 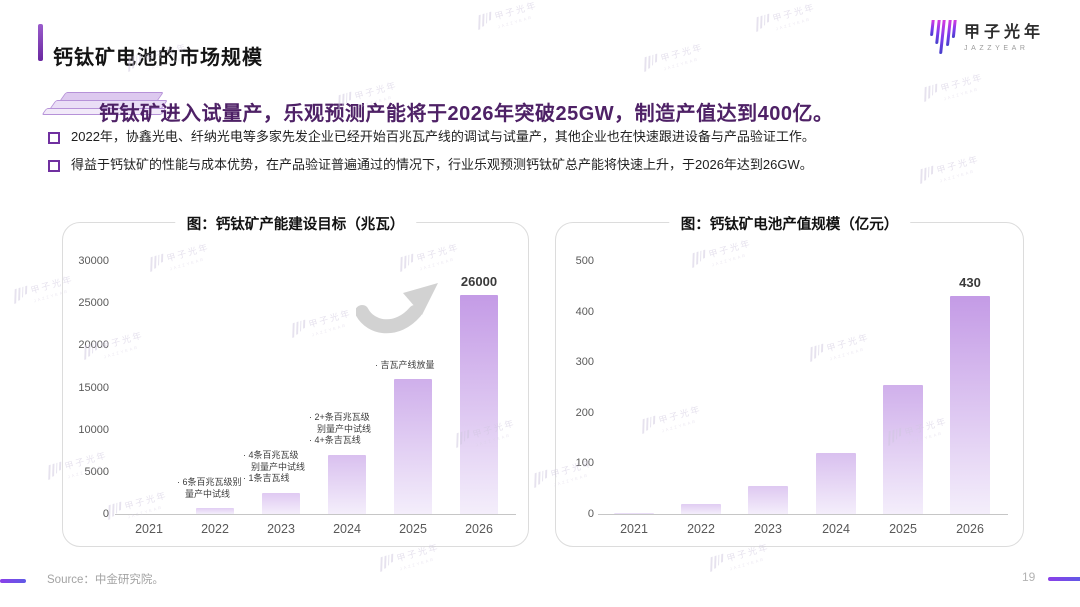 I want to click on brand-logo-icon, so click(x=942, y=36).